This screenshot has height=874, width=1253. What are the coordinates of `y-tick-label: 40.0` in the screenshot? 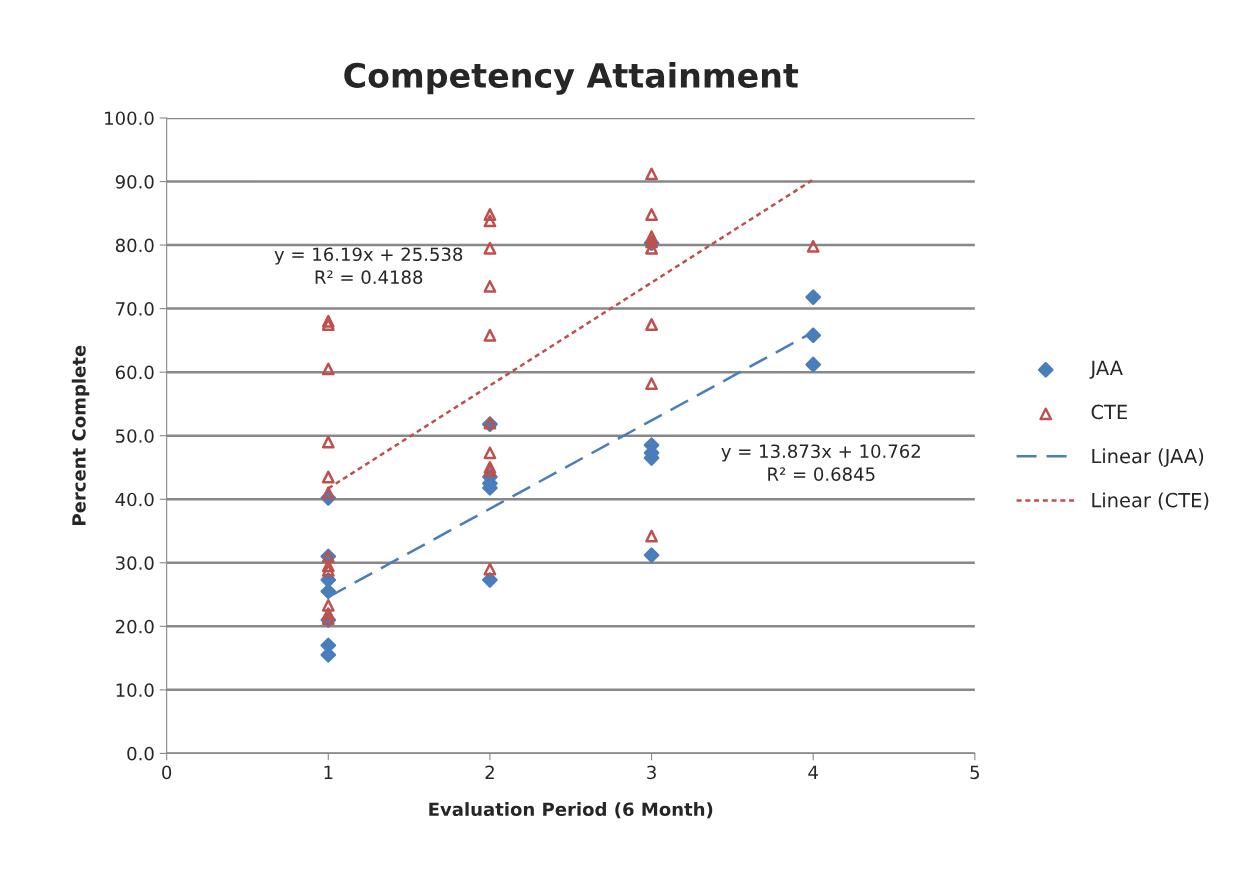 It's located at (134, 499).